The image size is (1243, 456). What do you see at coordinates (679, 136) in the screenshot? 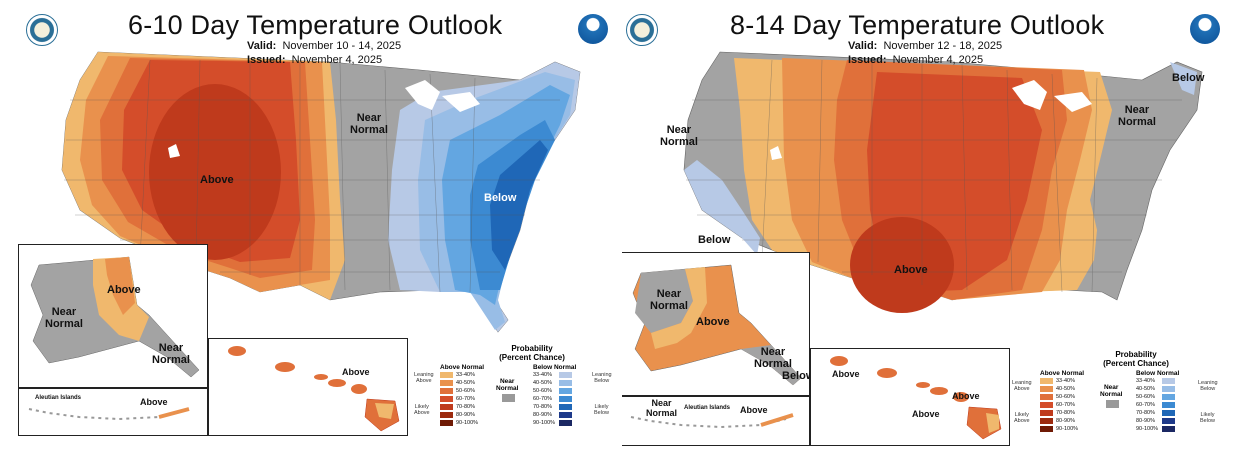
I see `west-near-normal-label: Near Normal` at bounding box center [679, 136].